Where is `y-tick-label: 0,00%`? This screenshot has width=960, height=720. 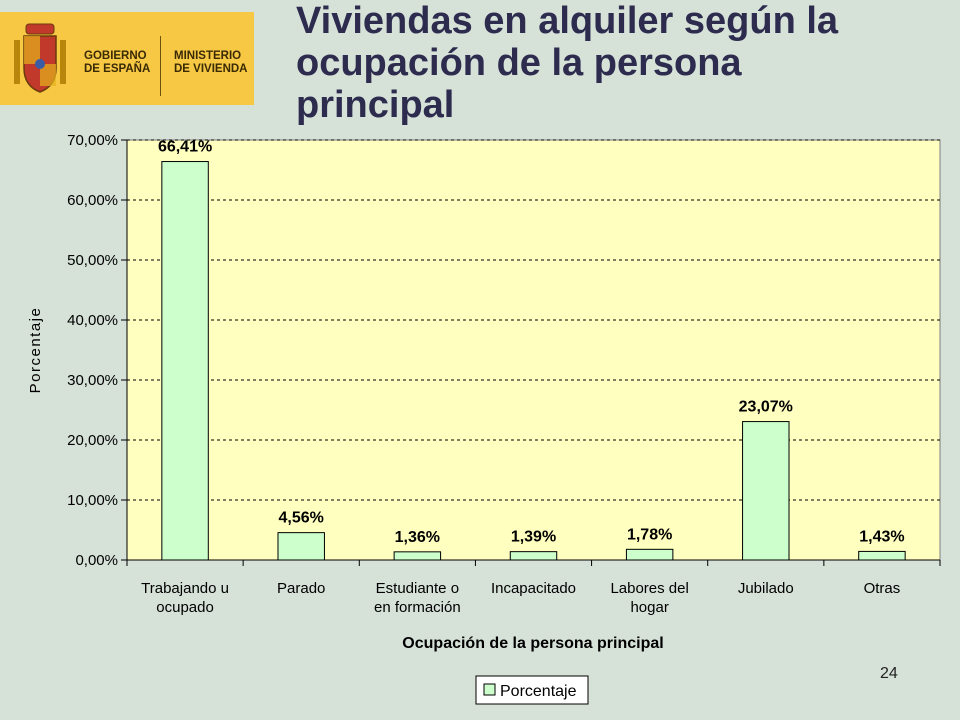 y-tick-label: 0,00% is located at coordinates (96, 560).